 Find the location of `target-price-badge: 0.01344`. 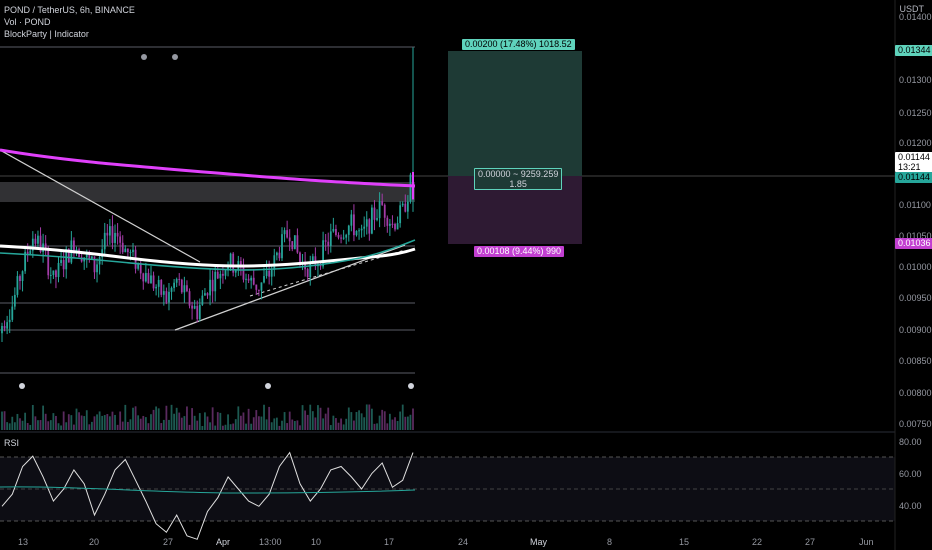

target-price-badge: 0.01344 is located at coordinates (913, 50).